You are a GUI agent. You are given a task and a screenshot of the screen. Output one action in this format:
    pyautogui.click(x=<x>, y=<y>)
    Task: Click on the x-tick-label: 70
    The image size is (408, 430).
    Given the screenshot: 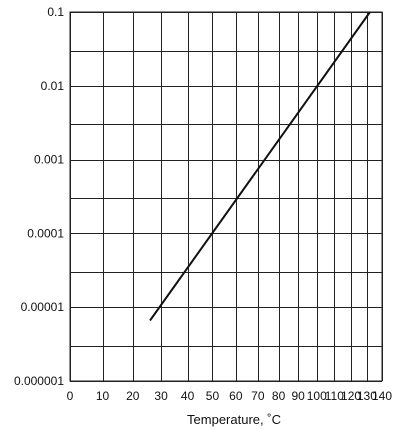 What is the action you would take?
    pyautogui.click(x=258, y=396)
    